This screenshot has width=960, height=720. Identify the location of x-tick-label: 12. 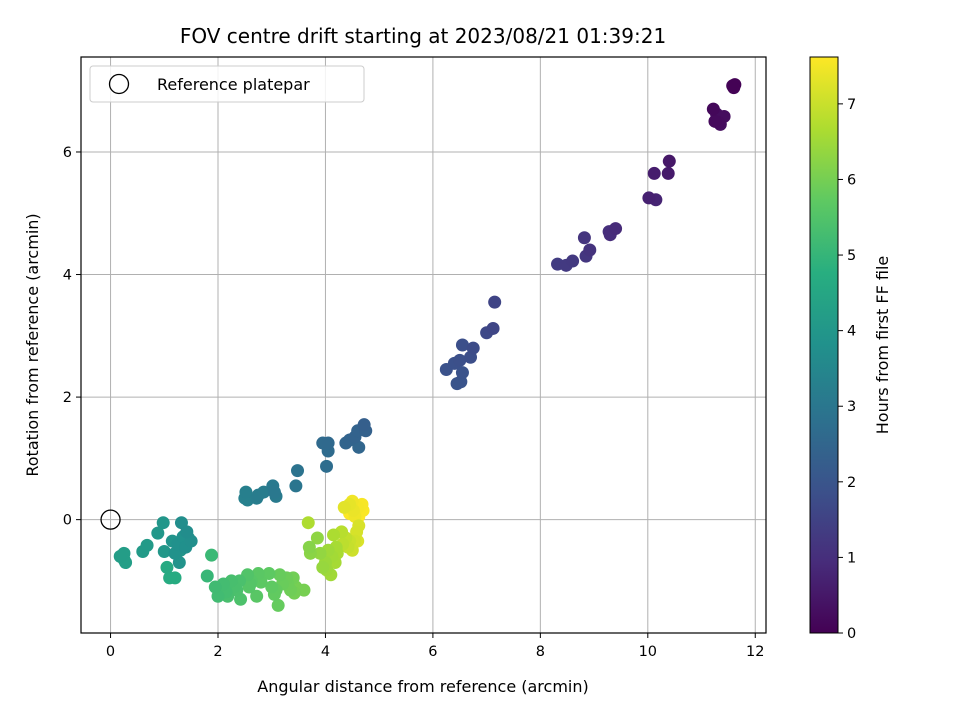
(755, 652).